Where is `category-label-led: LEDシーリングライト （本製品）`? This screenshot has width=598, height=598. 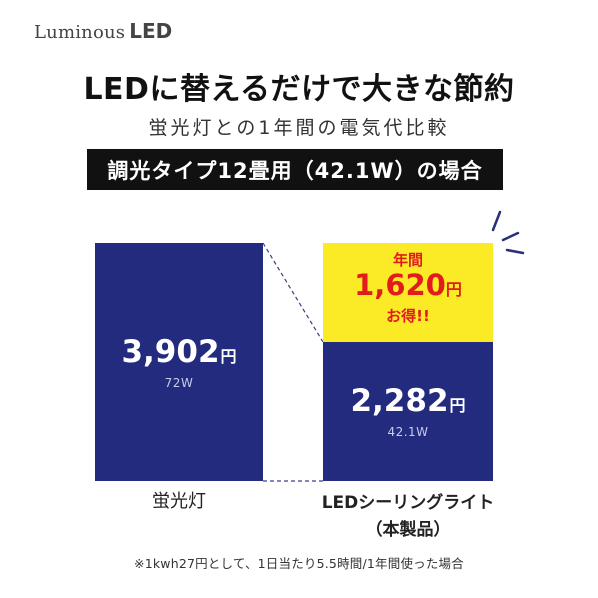 category-label-led: LEDシーリングライト （本製品） is located at coordinates (408, 514).